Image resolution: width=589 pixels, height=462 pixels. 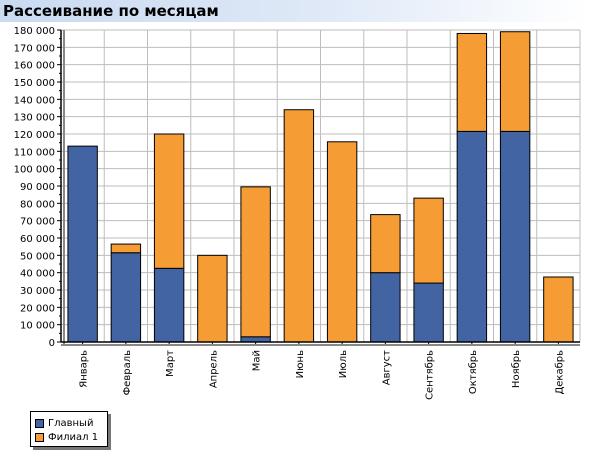 What do you see at coordinates (37, 222) in the screenshot?
I see `y-tick-label: 70 000` at bounding box center [37, 222].